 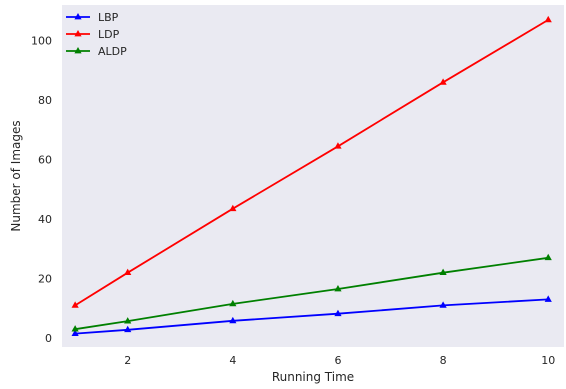 I want to click on legend-label-lbp: LBP, so click(x=108, y=17).